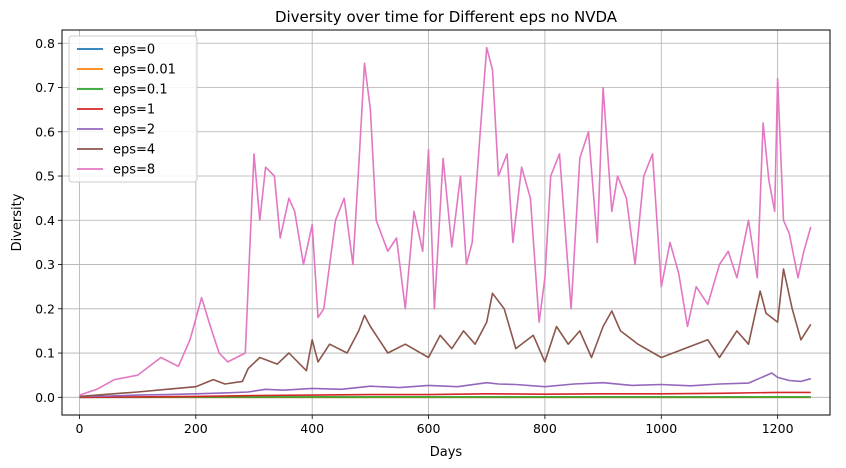 Image resolution: width=846 pixels, height=468 pixels. Describe the element at coordinates (45, 87) in the screenshot. I see `y-tick-label: 0.7` at that location.